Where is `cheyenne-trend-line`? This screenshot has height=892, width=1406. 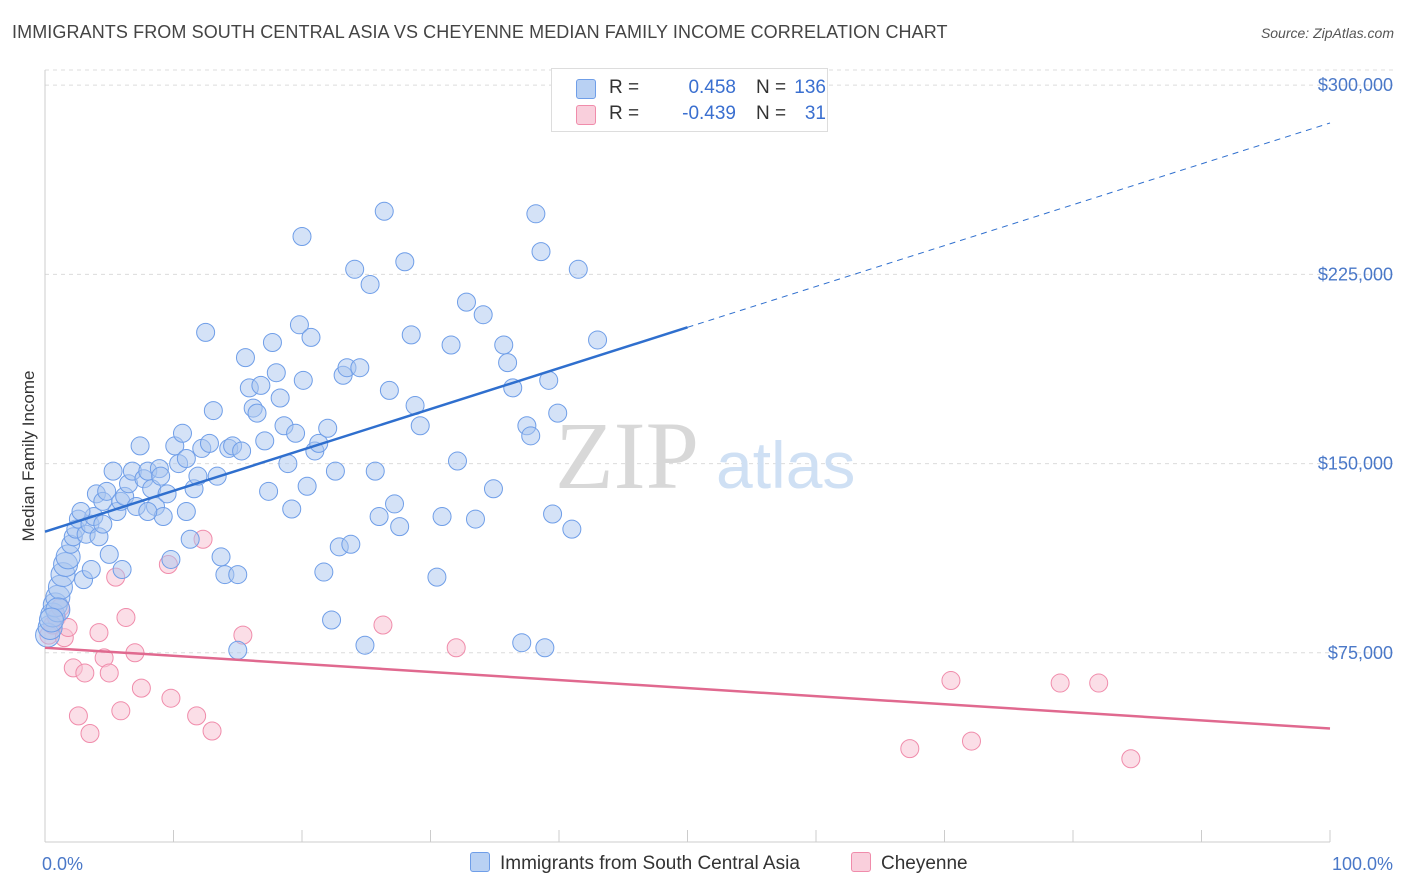
cheyenne-trend-line is located at coordinates (687, 688).